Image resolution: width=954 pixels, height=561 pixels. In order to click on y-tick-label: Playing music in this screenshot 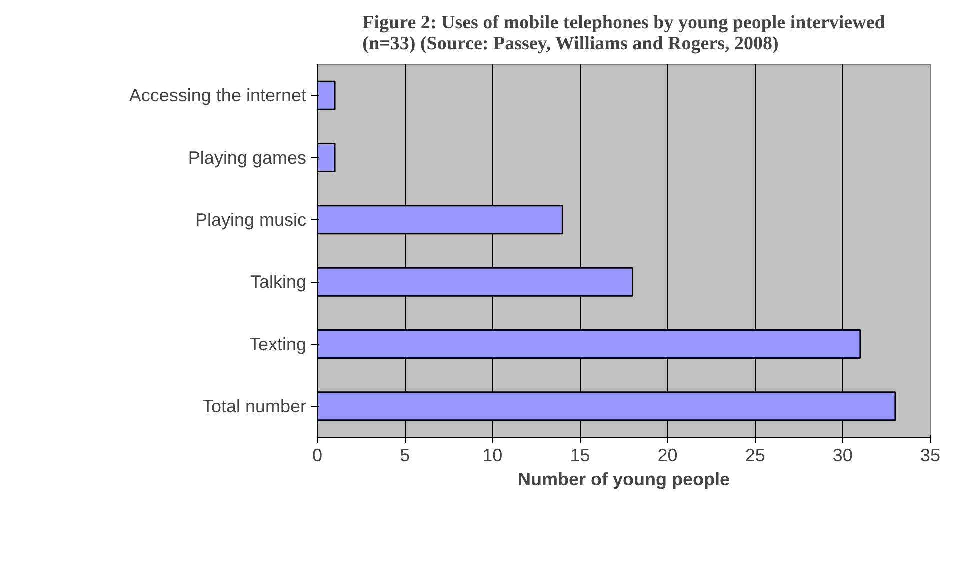, I will do `click(251, 220)`.